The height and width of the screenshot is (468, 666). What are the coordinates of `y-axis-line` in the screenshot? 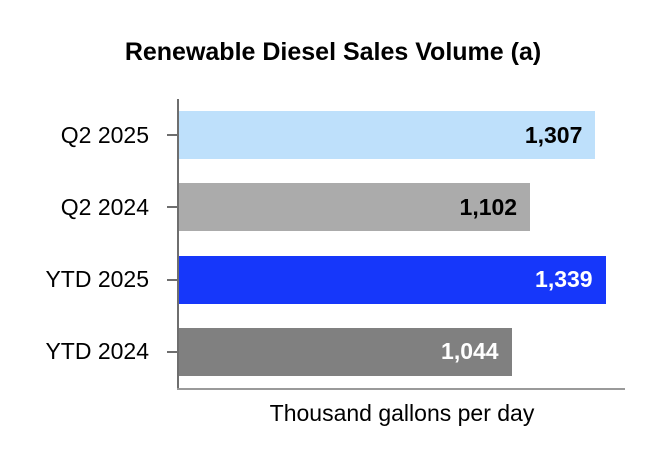 It's located at (178, 243).